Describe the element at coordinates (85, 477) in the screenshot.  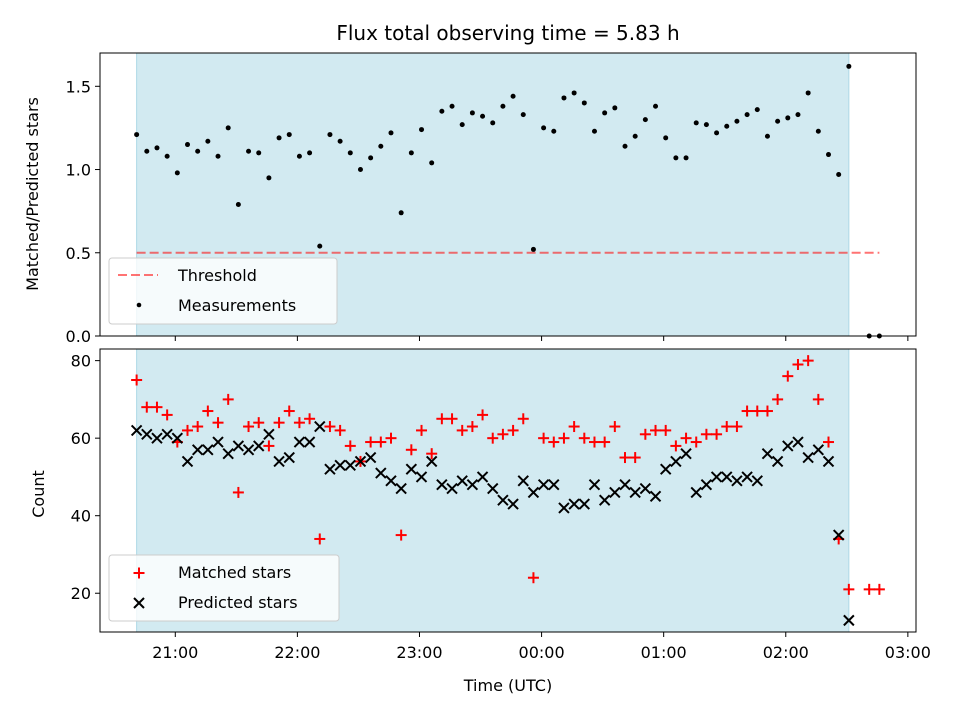
I see `bottom-y-ticks: 20 40 60 80` at that location.